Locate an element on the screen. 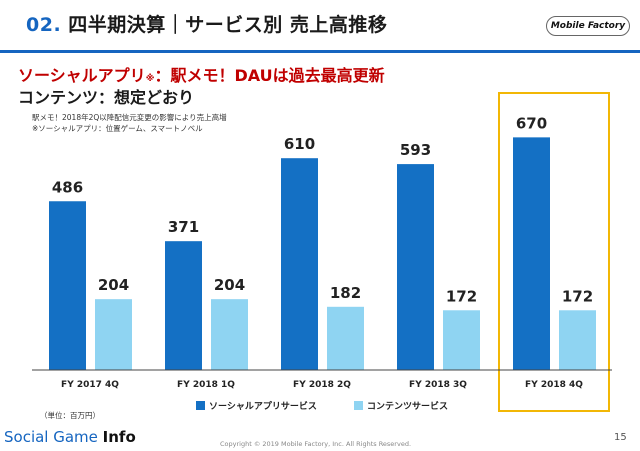  legend-label: コンテンツサービス is located at coordinates (407, 406).